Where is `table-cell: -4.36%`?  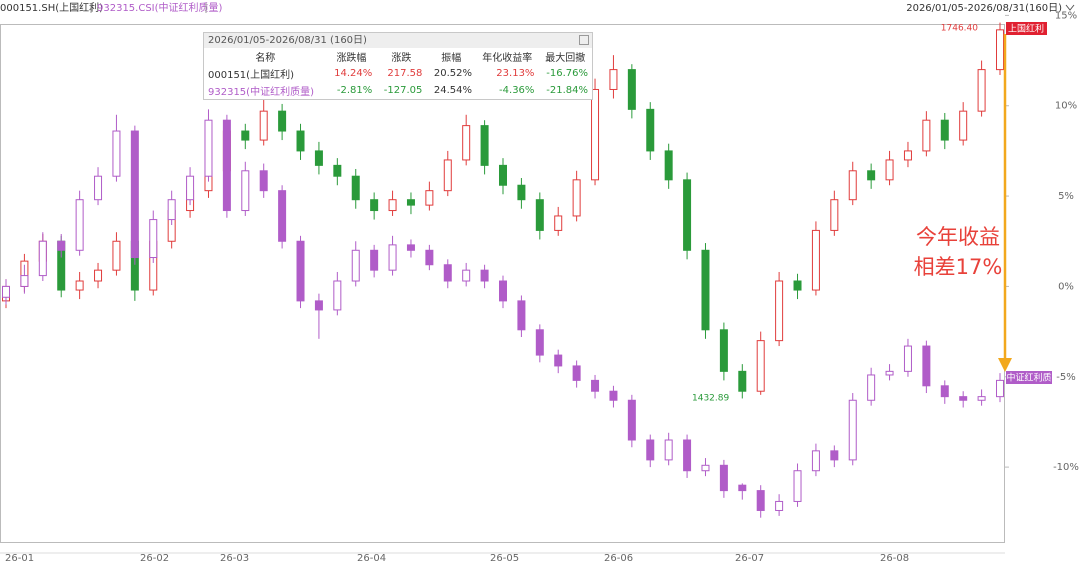 table-cell: -4.36% is located at coordinates (517, 90).